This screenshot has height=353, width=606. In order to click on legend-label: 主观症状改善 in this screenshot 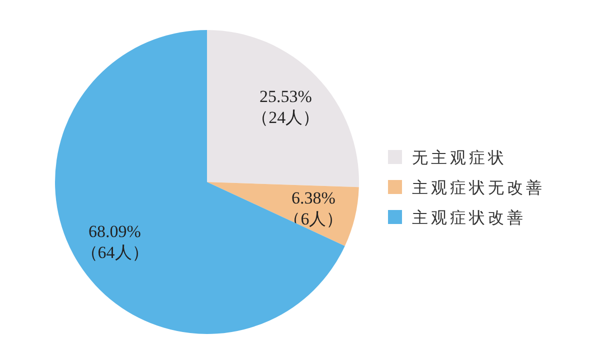, I will do `click(469, 217)`.